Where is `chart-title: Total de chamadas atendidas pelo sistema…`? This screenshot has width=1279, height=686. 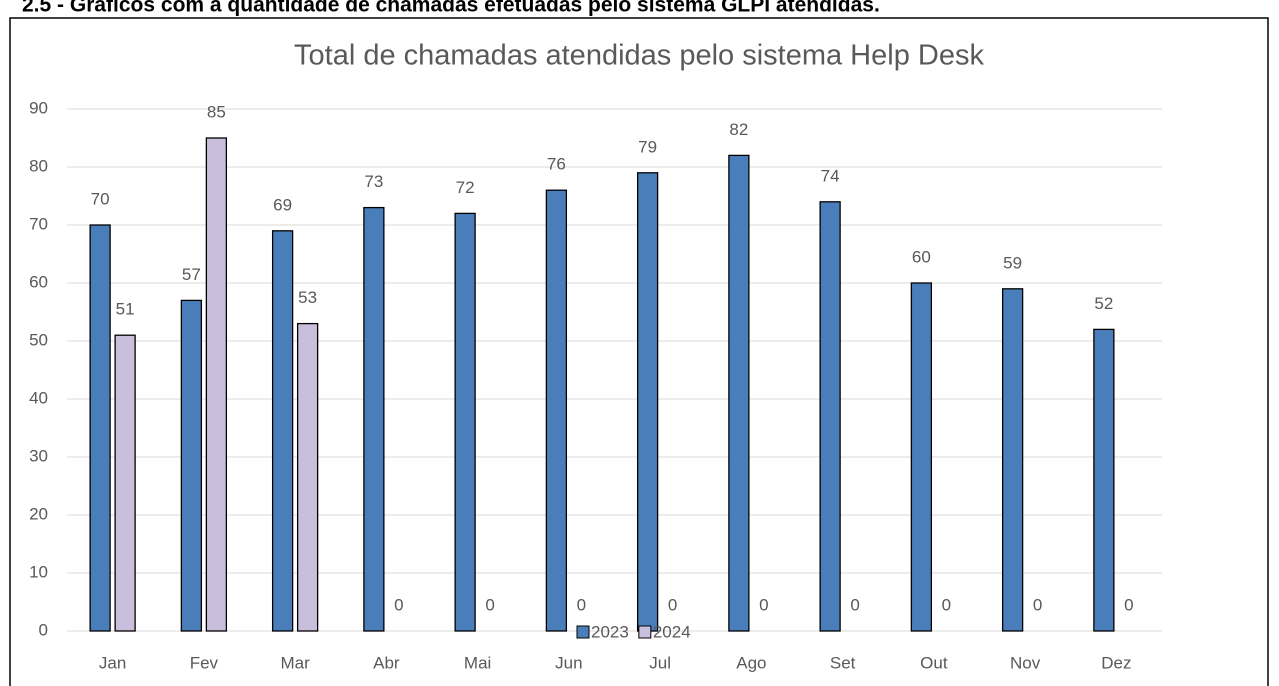
chart-title: Total de chamadas atendidas pelo sistema… is located at coordinates (639, 56).